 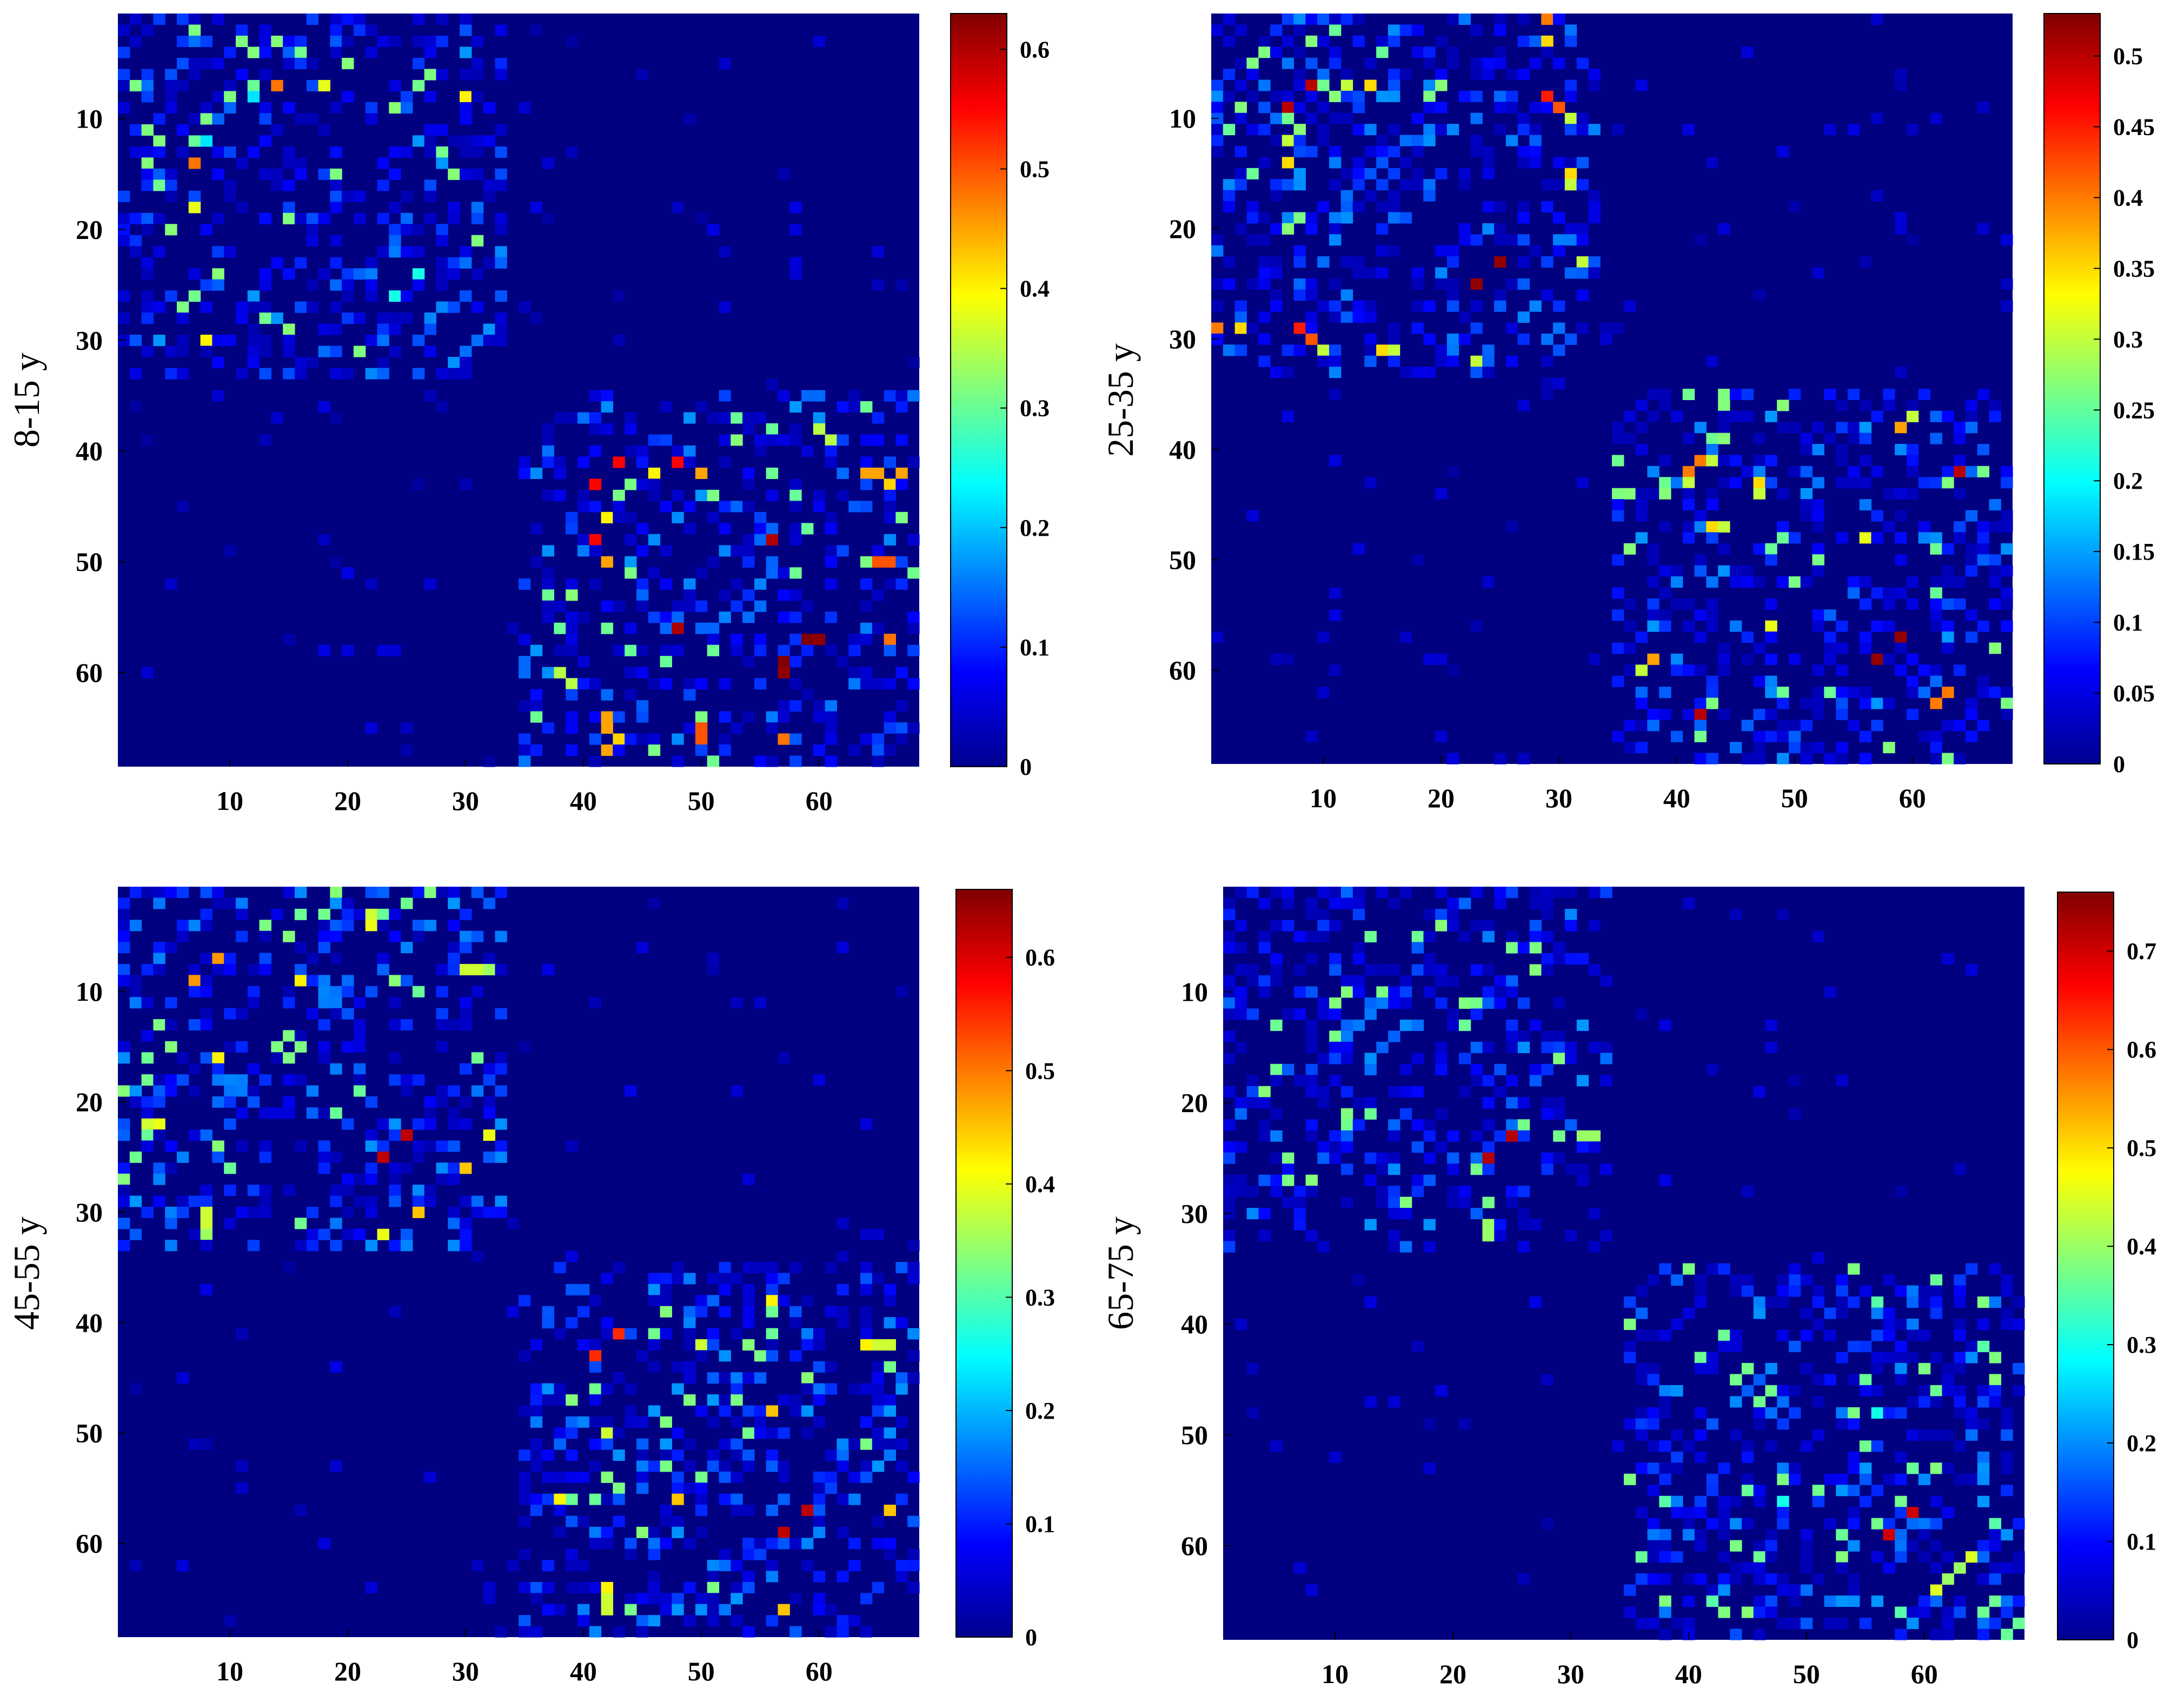 What do you see at coordinates (1806, 1674) in the screenshot?
I see `x-tick-label: 50` at bounding box center [1806, 1674].